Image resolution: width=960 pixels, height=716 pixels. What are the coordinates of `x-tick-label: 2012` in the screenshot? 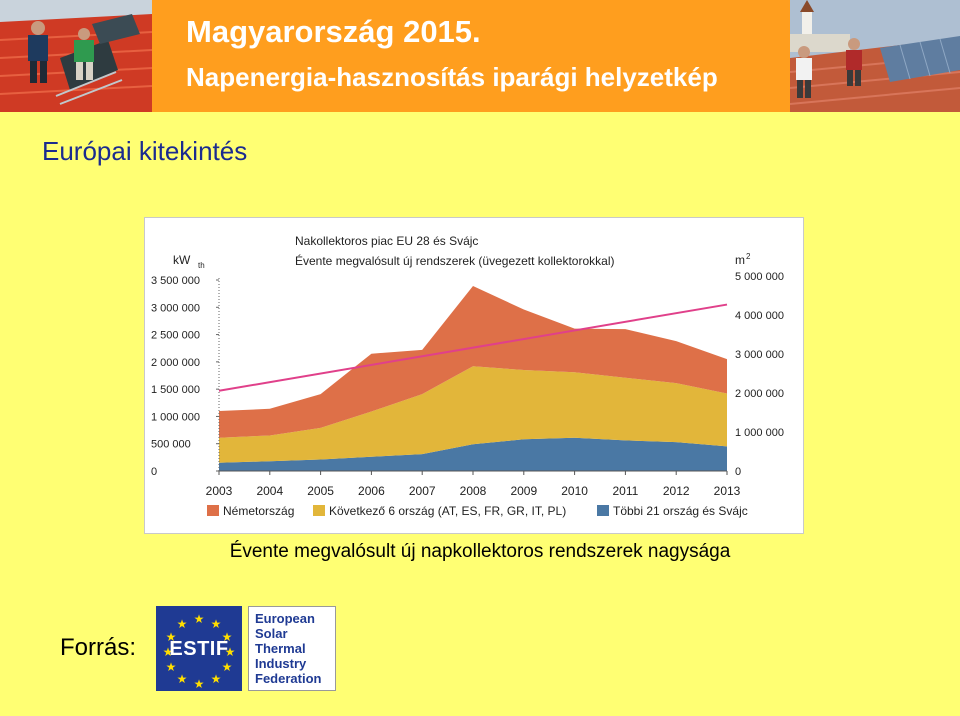 It's located at (676, 491).